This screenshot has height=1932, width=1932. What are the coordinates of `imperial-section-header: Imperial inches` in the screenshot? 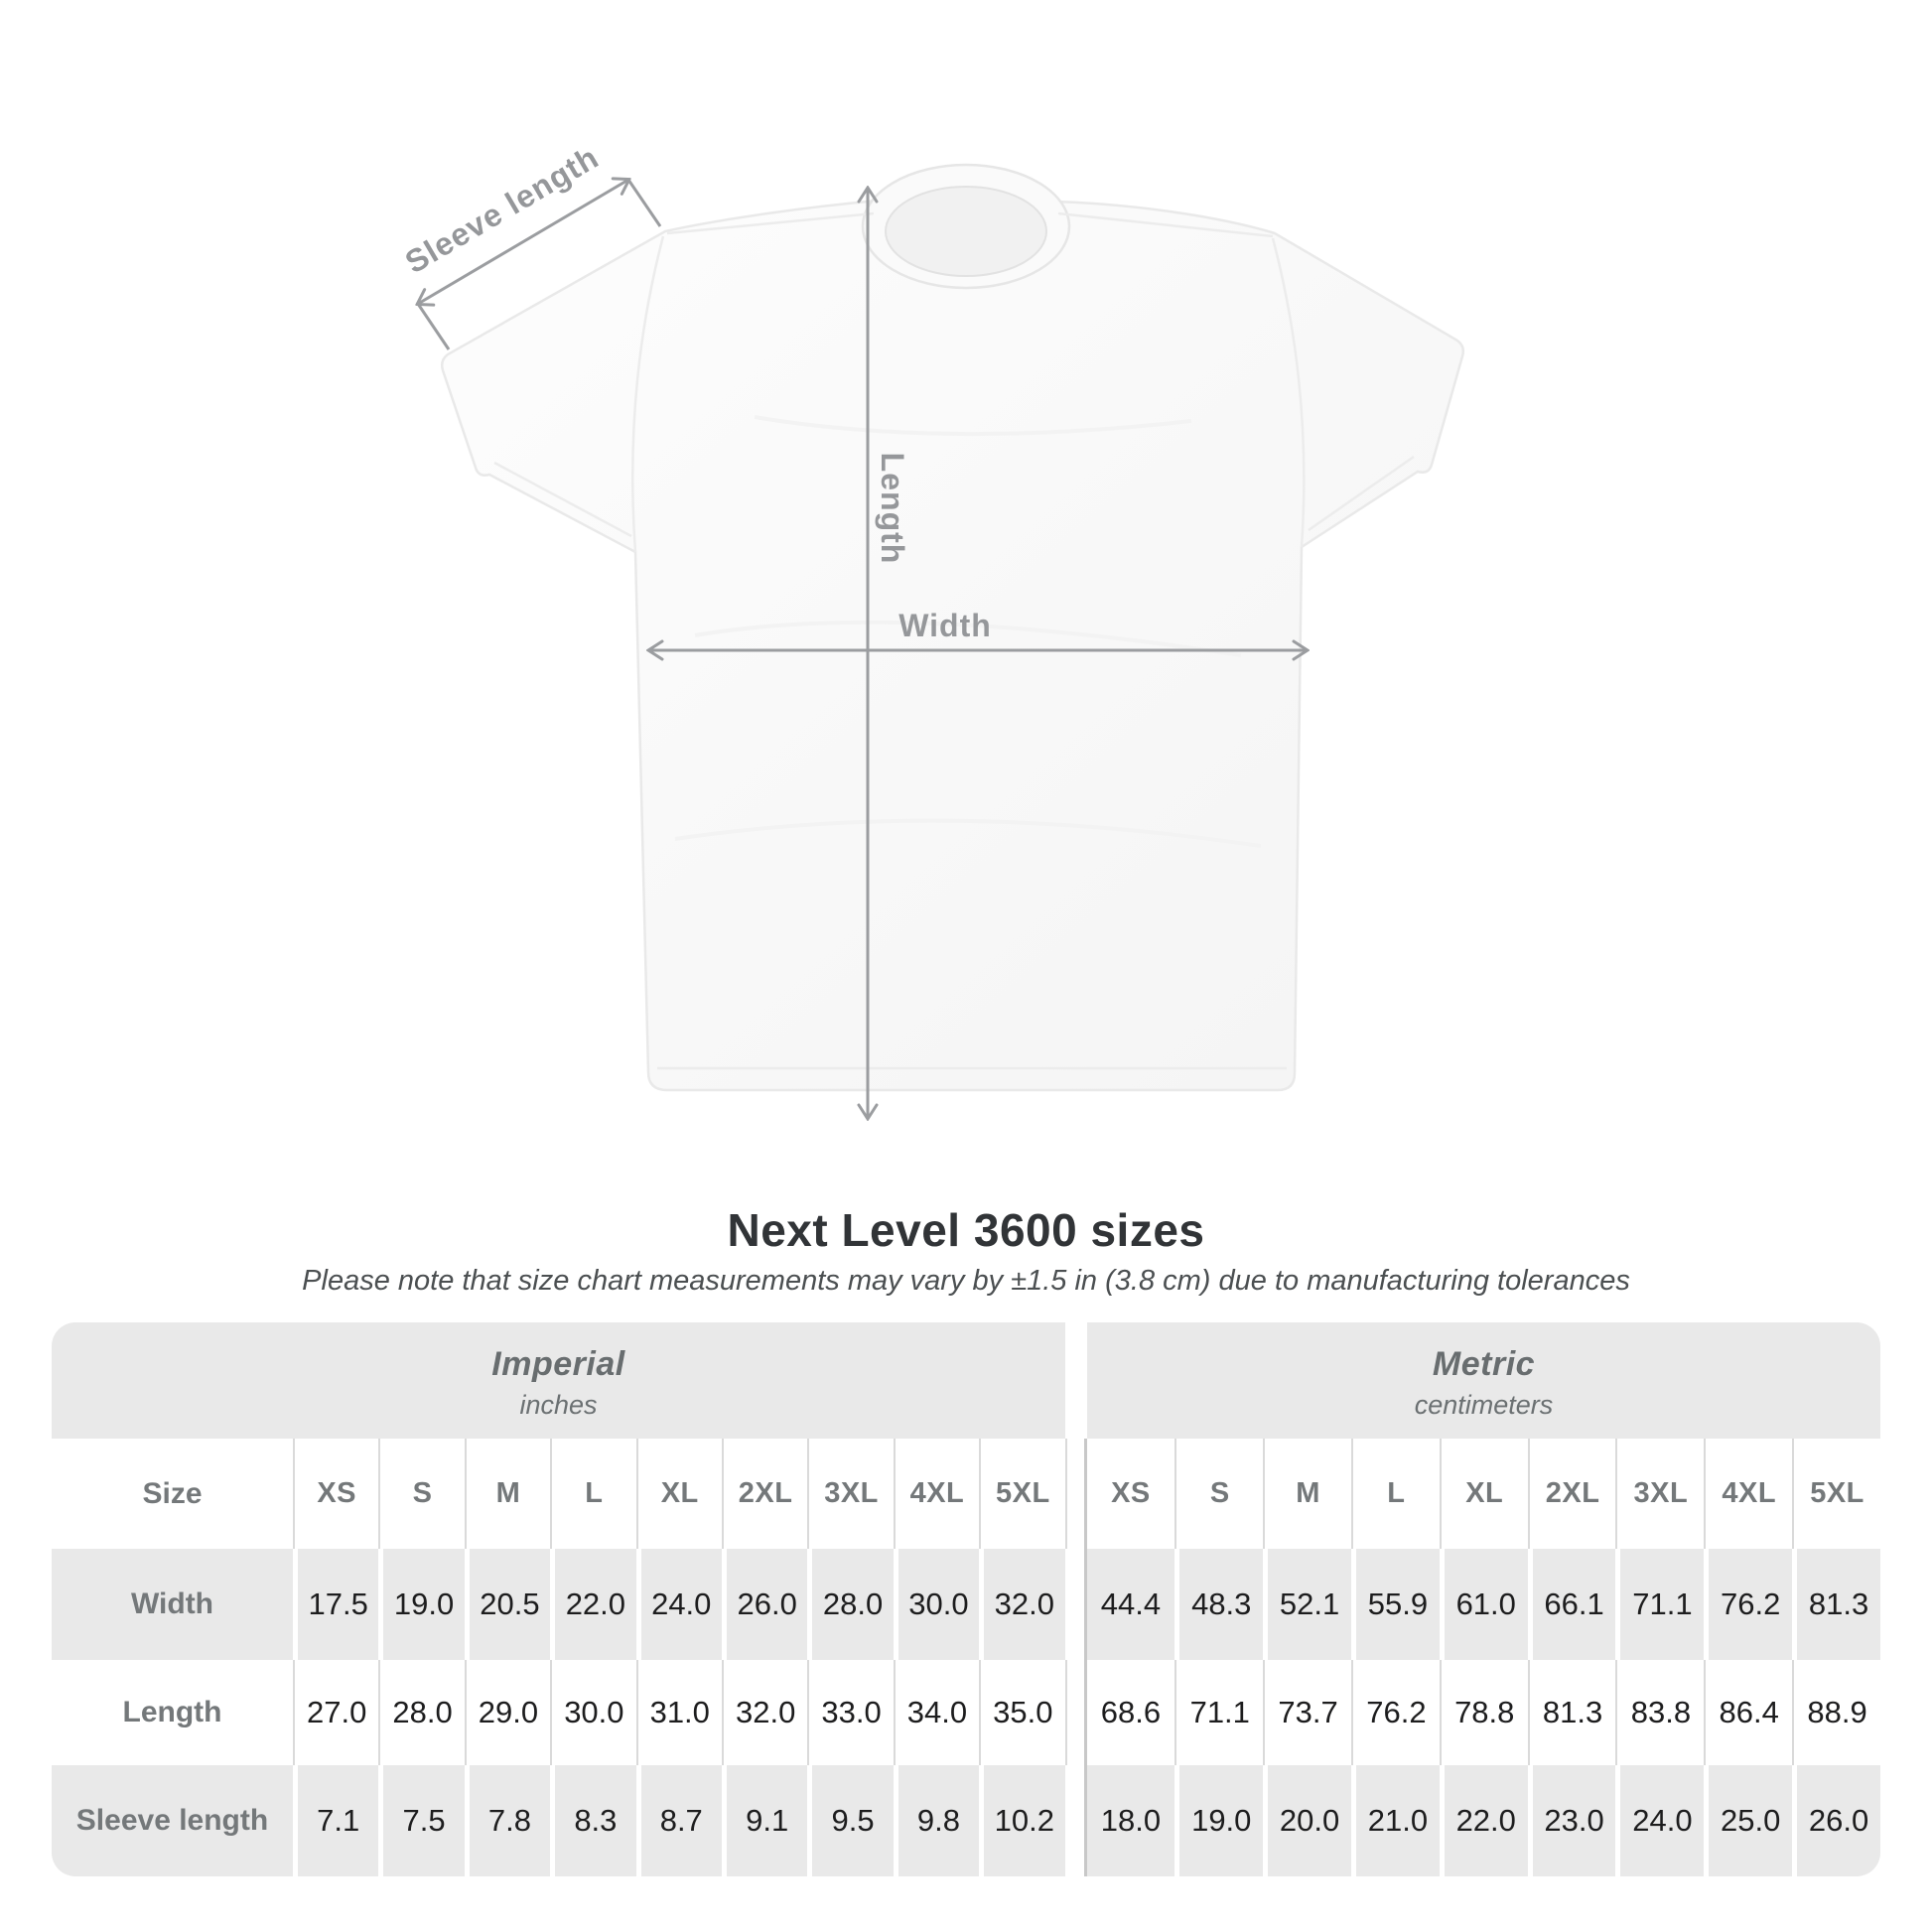 It's located at (558, 1380).